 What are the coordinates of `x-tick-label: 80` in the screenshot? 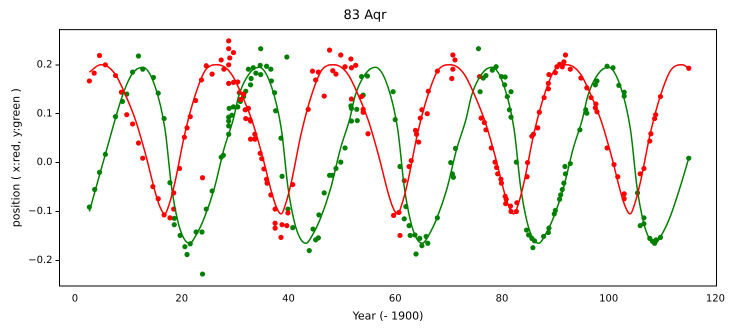 It's located at (502, 298).